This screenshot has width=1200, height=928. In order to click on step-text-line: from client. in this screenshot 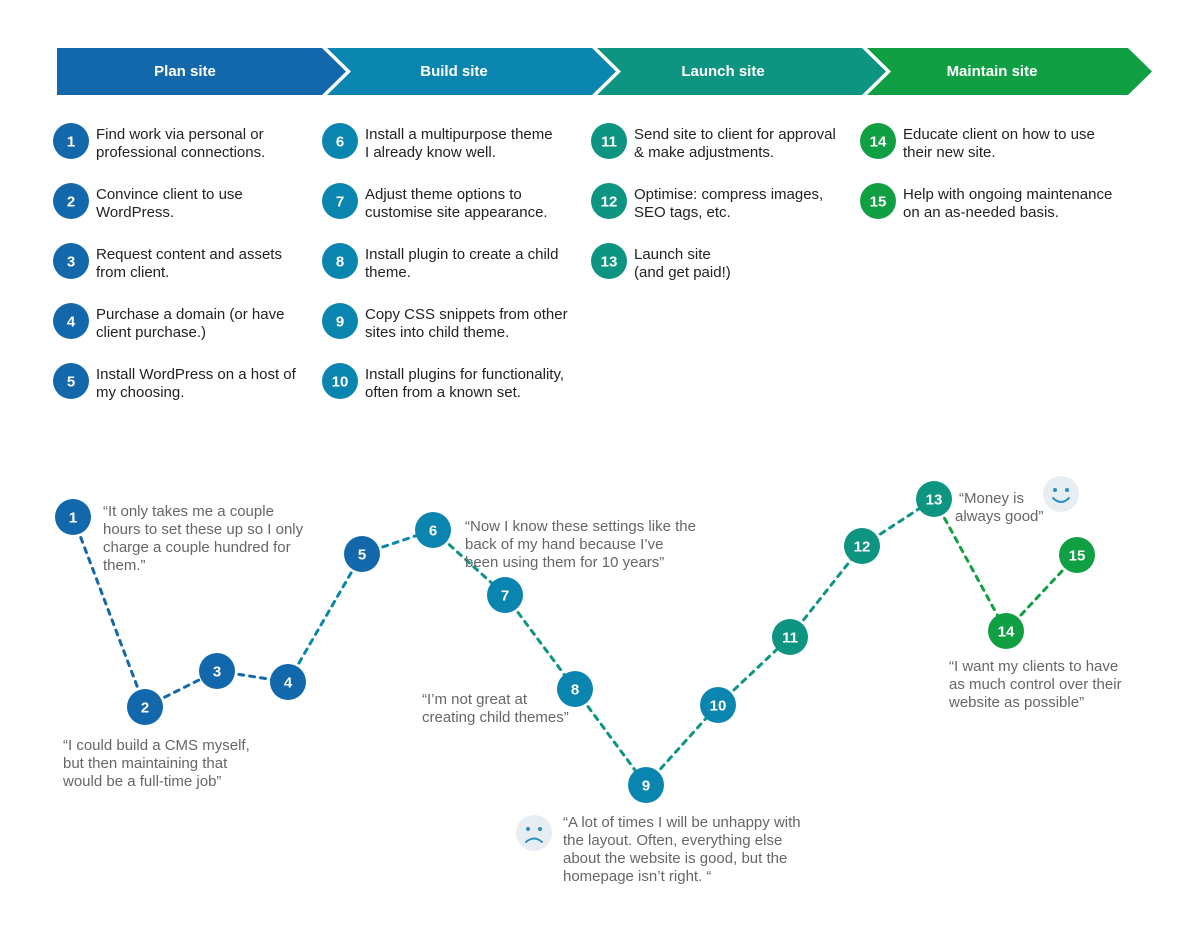, I will do `click(132, 272)`.